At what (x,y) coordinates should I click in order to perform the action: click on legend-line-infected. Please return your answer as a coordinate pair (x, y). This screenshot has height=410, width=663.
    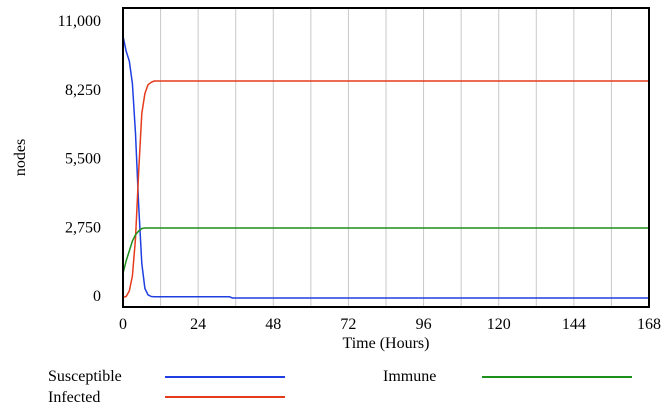
    Looking at the image, I should click on (225, 397).